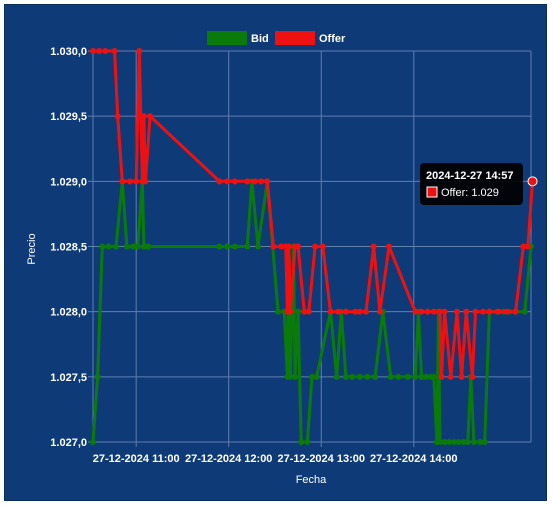 Image resolution: width=553 pixels, height=506 pixels. I want to click on x-tick-label: 27-12-2024 14:00, so click(413, 459).